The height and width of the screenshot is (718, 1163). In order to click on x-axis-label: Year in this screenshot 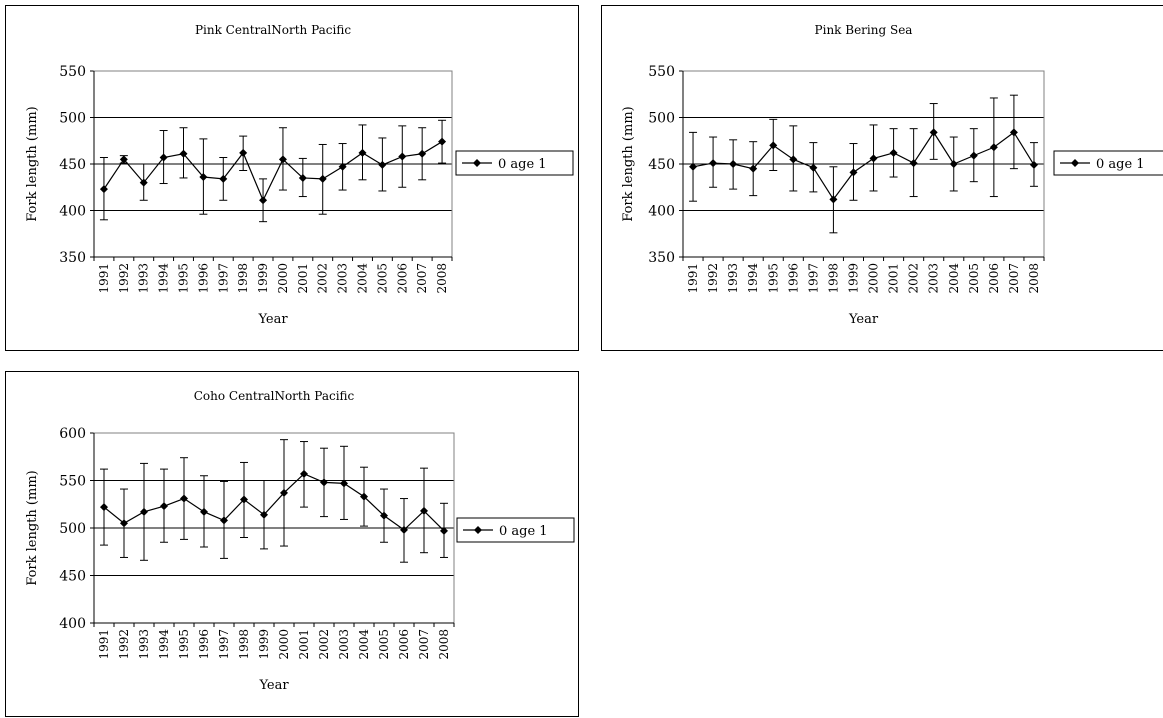, I will do `click(273, 685)`.